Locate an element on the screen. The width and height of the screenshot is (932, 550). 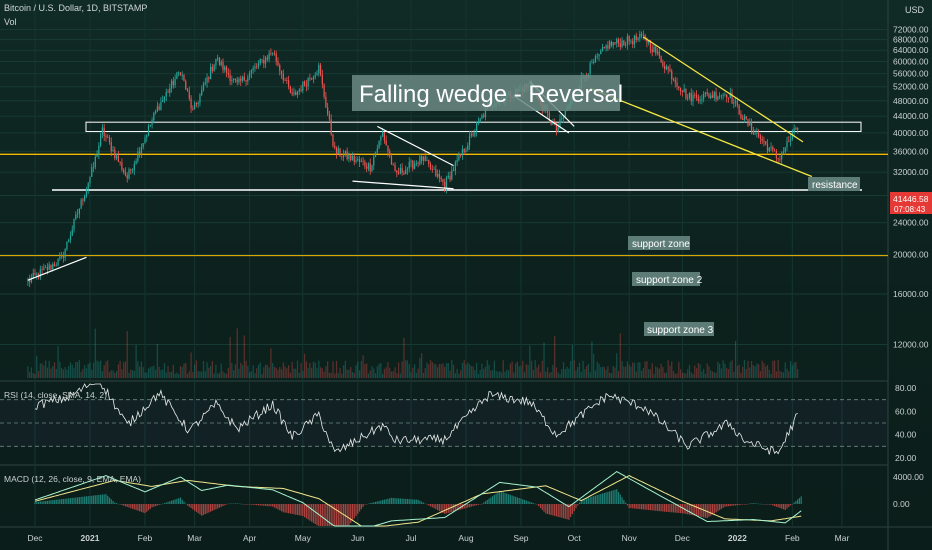
support-zone-label-box is located at coordinates (659, 243).